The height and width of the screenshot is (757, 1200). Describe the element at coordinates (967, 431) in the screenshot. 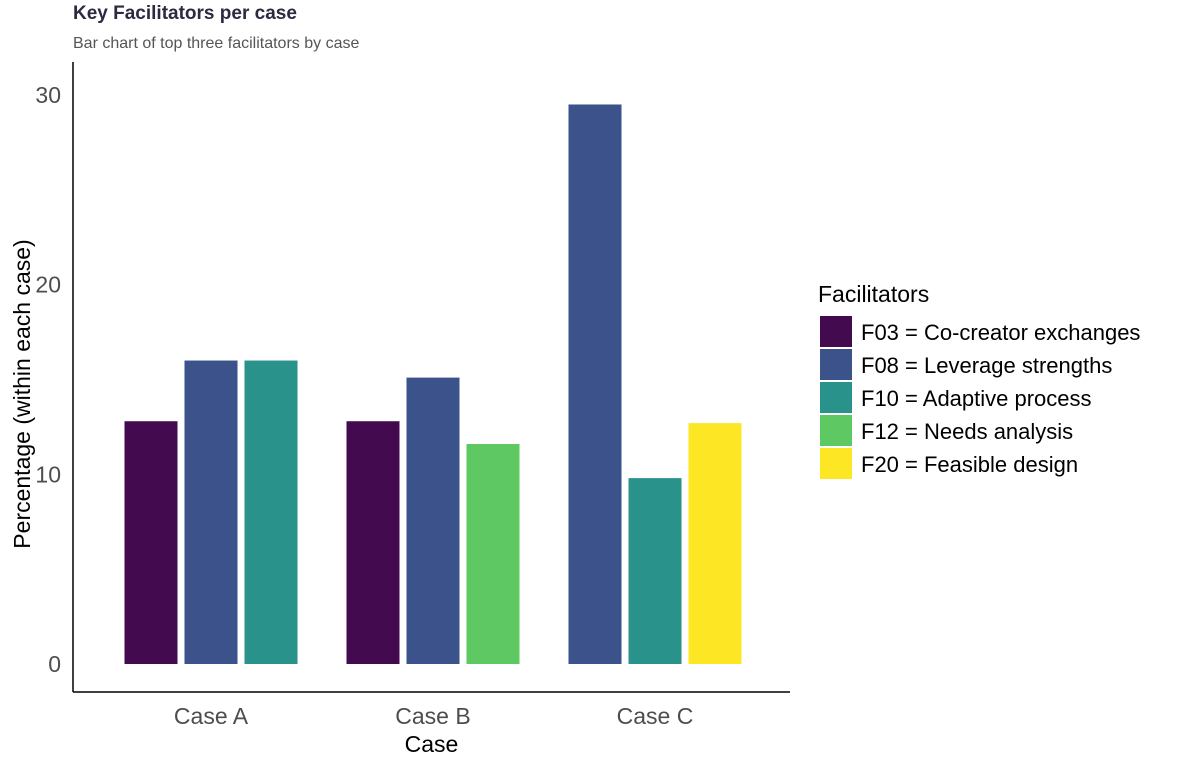

I see `legend-label: F12 = Needs analysis` at that location.